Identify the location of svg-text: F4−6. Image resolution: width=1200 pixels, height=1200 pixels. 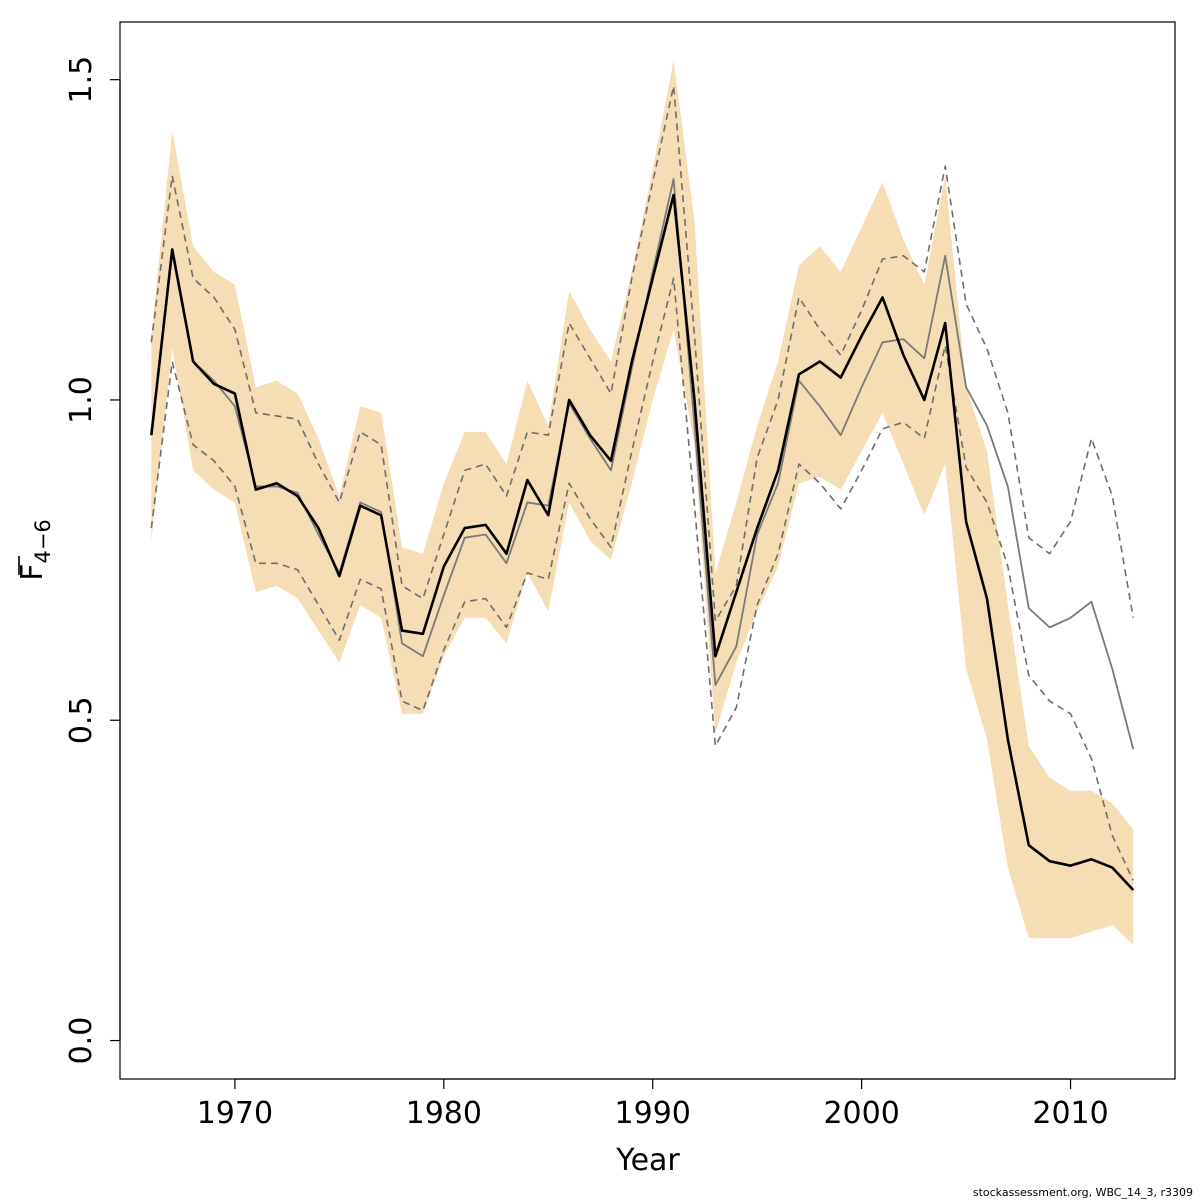
(35, 550).